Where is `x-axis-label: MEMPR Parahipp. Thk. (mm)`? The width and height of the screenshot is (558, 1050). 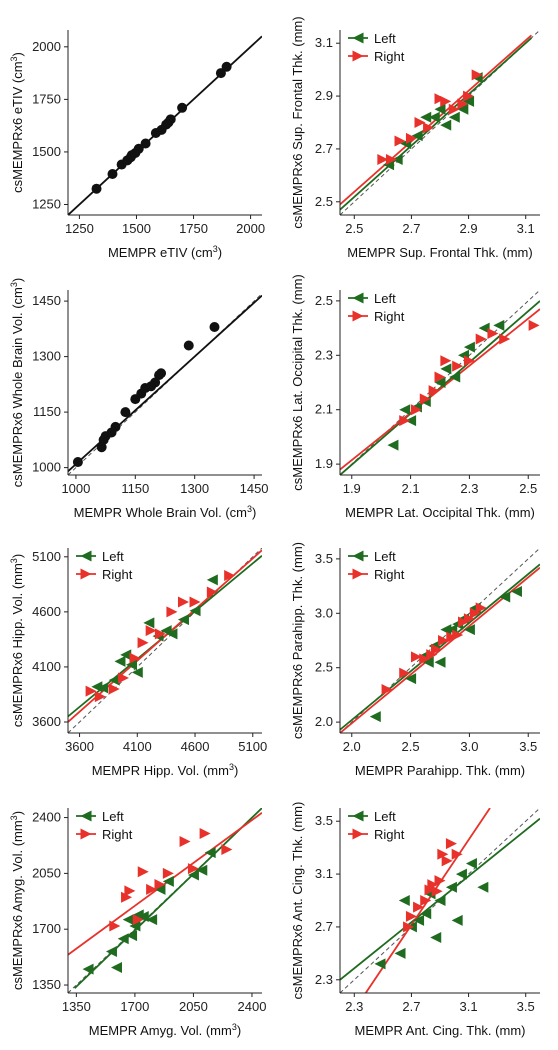
x-axis-label: MEMPR Parahipp. Thk. (mm) is located at coordinates (440, 770).